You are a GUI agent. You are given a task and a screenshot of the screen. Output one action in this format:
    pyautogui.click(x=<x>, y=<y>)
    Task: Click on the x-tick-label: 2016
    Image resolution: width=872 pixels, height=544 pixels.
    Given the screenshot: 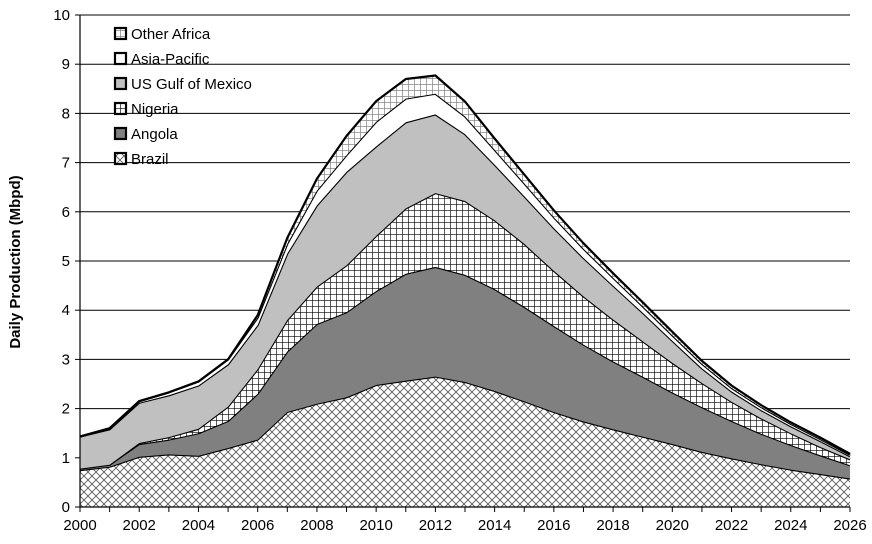 What is the action you would take?
    pyautogui.click(x=553, y=525)
    